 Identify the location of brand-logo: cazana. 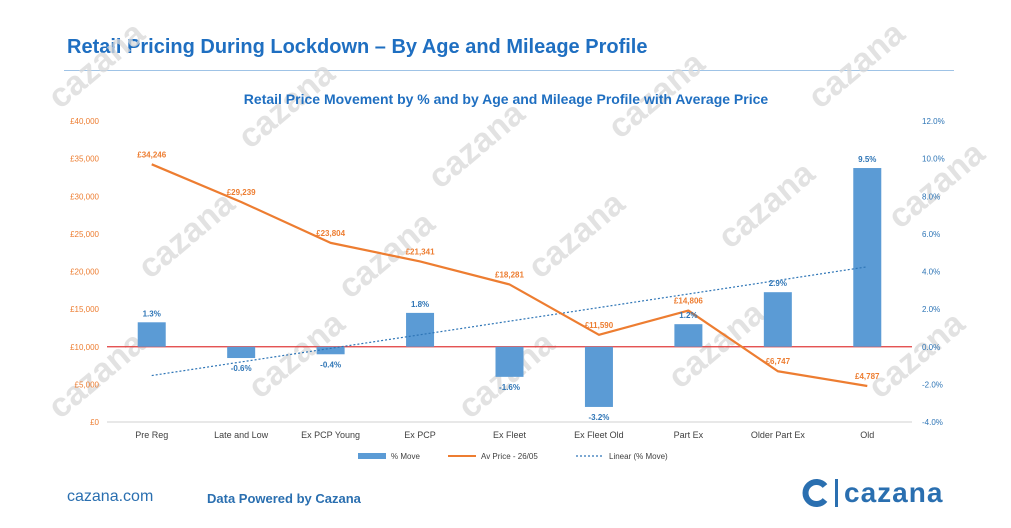
(872, 493).